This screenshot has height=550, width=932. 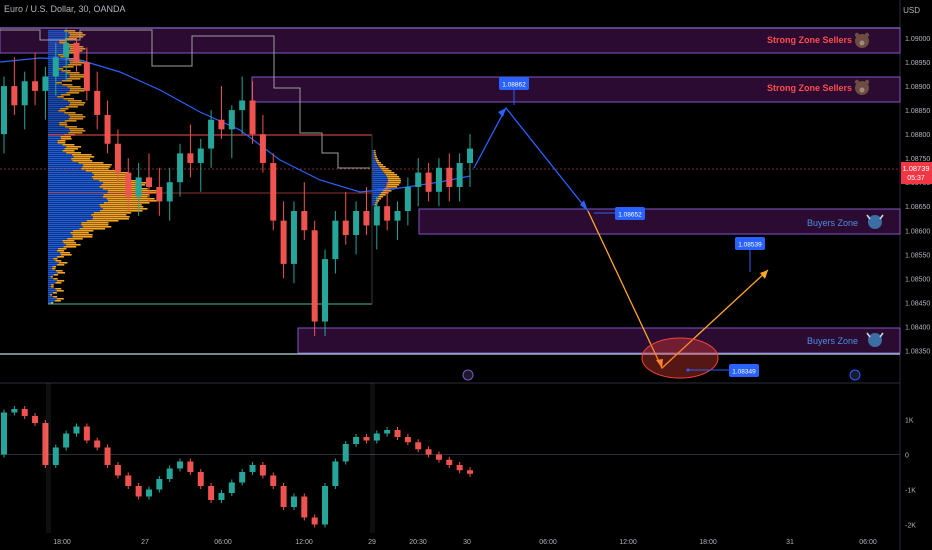 I want to click on zone-label-buyers-2: Buyers Zone, so click(x=832, y=341).